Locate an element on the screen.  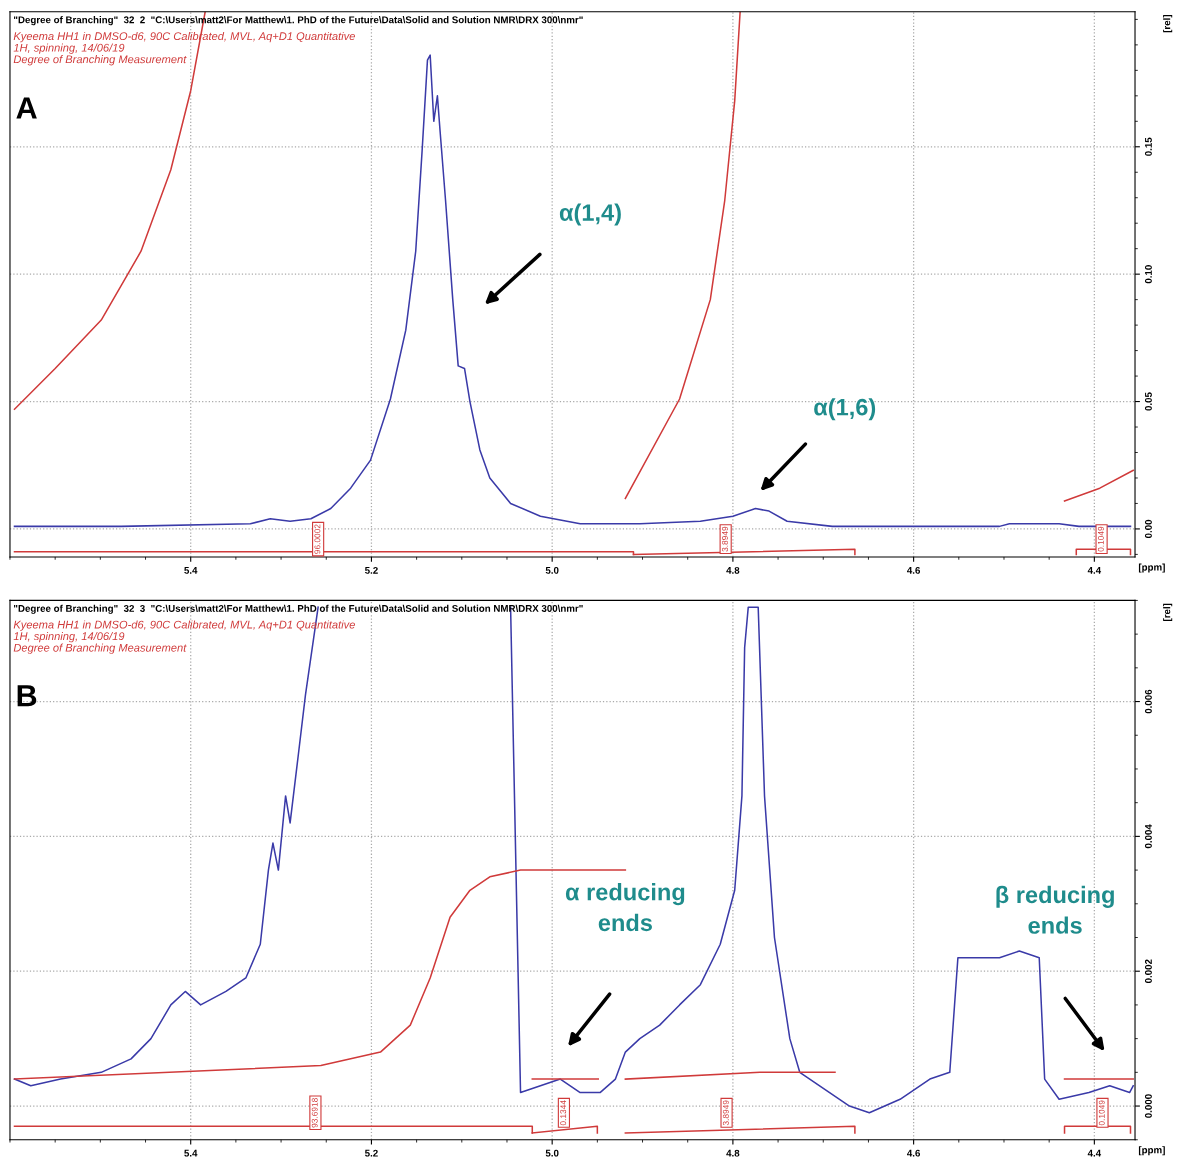
y-tick-label: 0.05 is located at coordinates (1148, 401).